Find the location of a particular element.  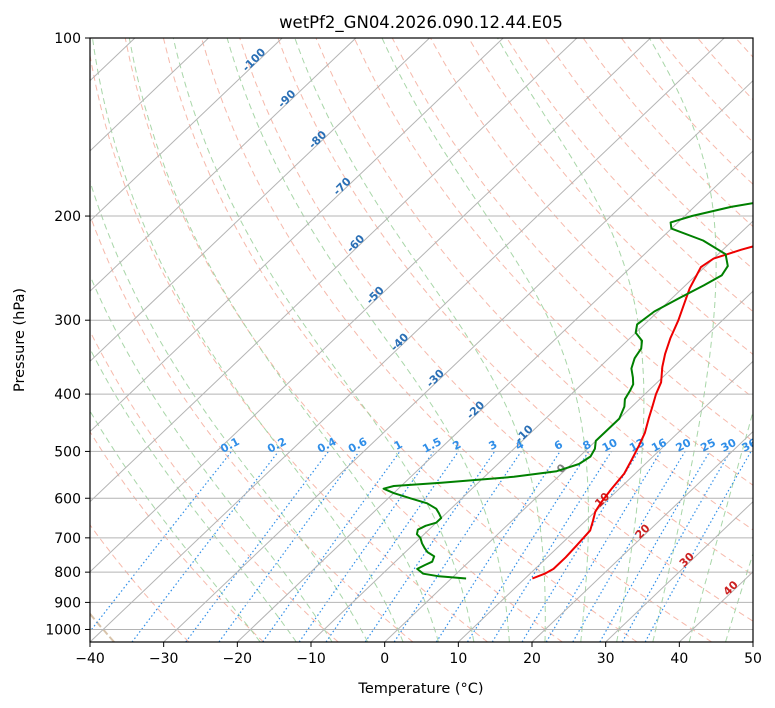

mixing-ratio-label: 10 is located at coordinates (610, 445).